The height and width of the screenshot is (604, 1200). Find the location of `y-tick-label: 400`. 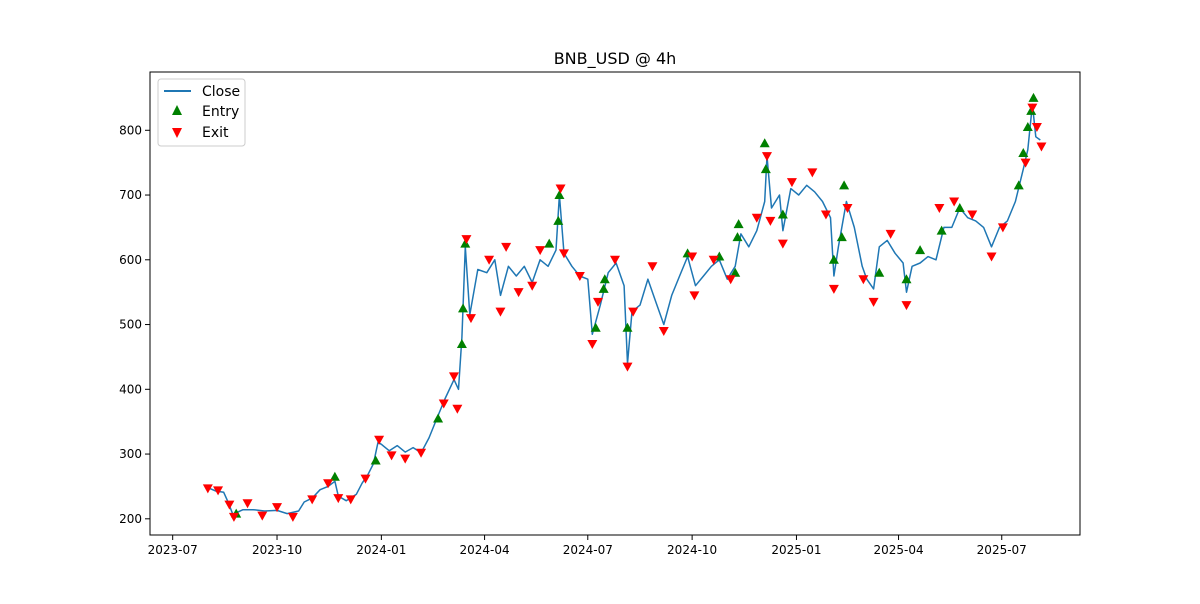

y-tick-label: 400 is located at coordinates (130, 389).